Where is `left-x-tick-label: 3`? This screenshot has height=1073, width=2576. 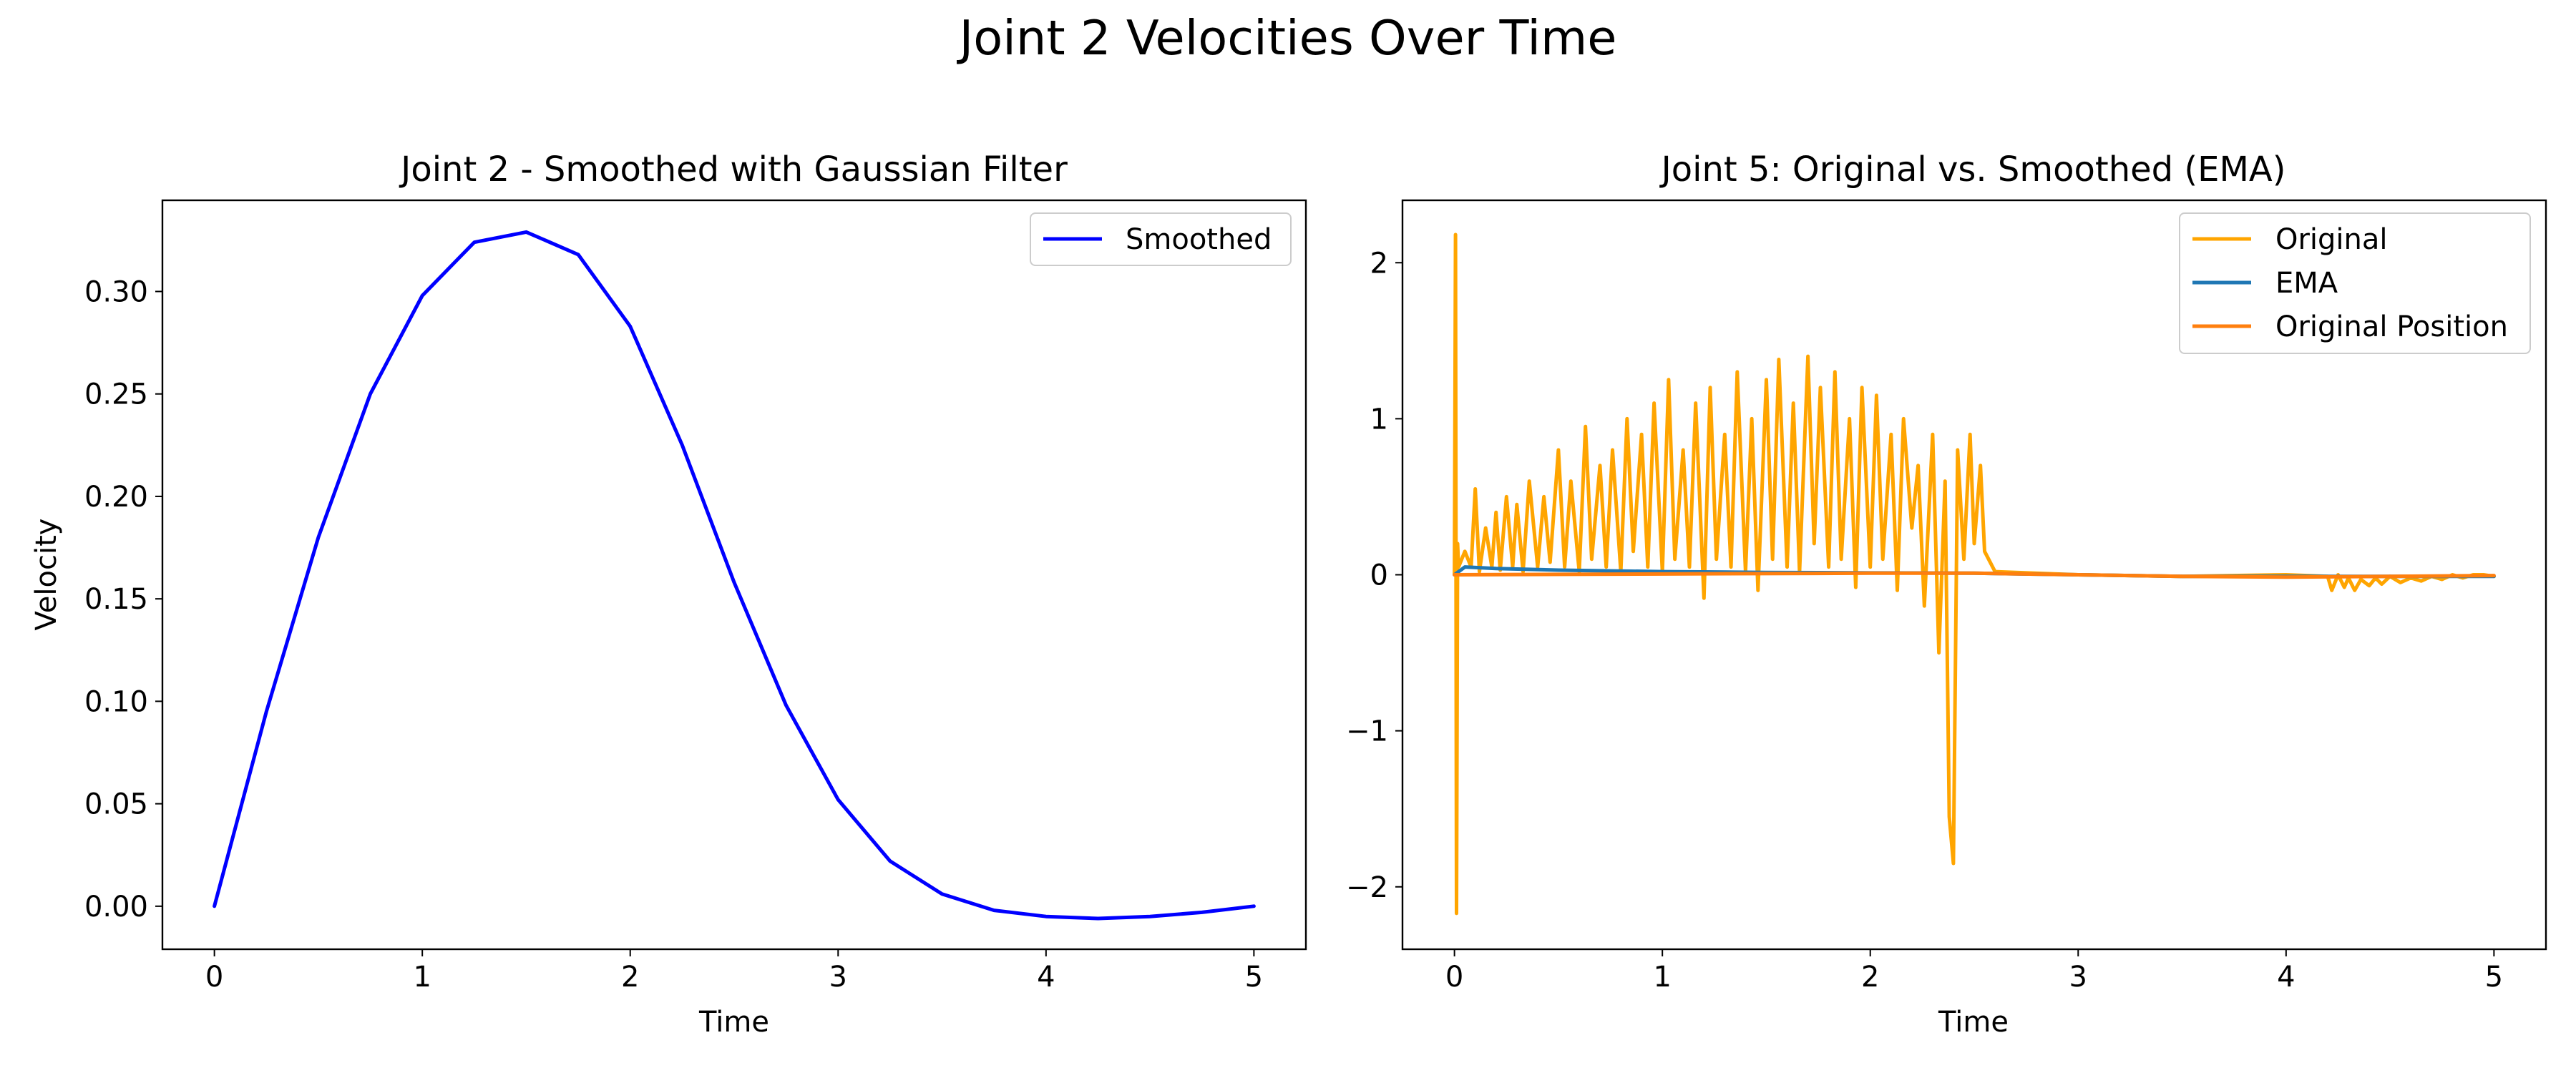 left-x-tick-label: 3 is located at coordinates (838, 977).